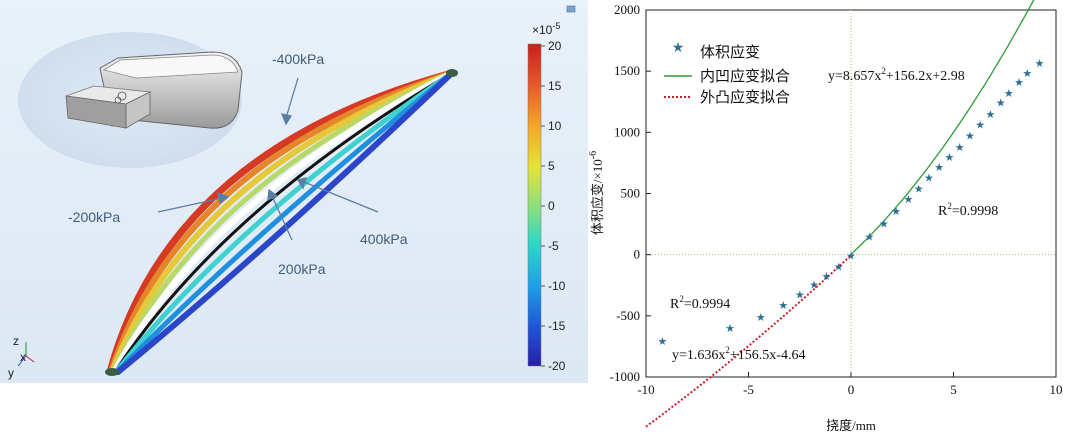 The width and height of the screenshot is (1080, 439). I want to click on x-tick-label: 10, so click(1056, 389).